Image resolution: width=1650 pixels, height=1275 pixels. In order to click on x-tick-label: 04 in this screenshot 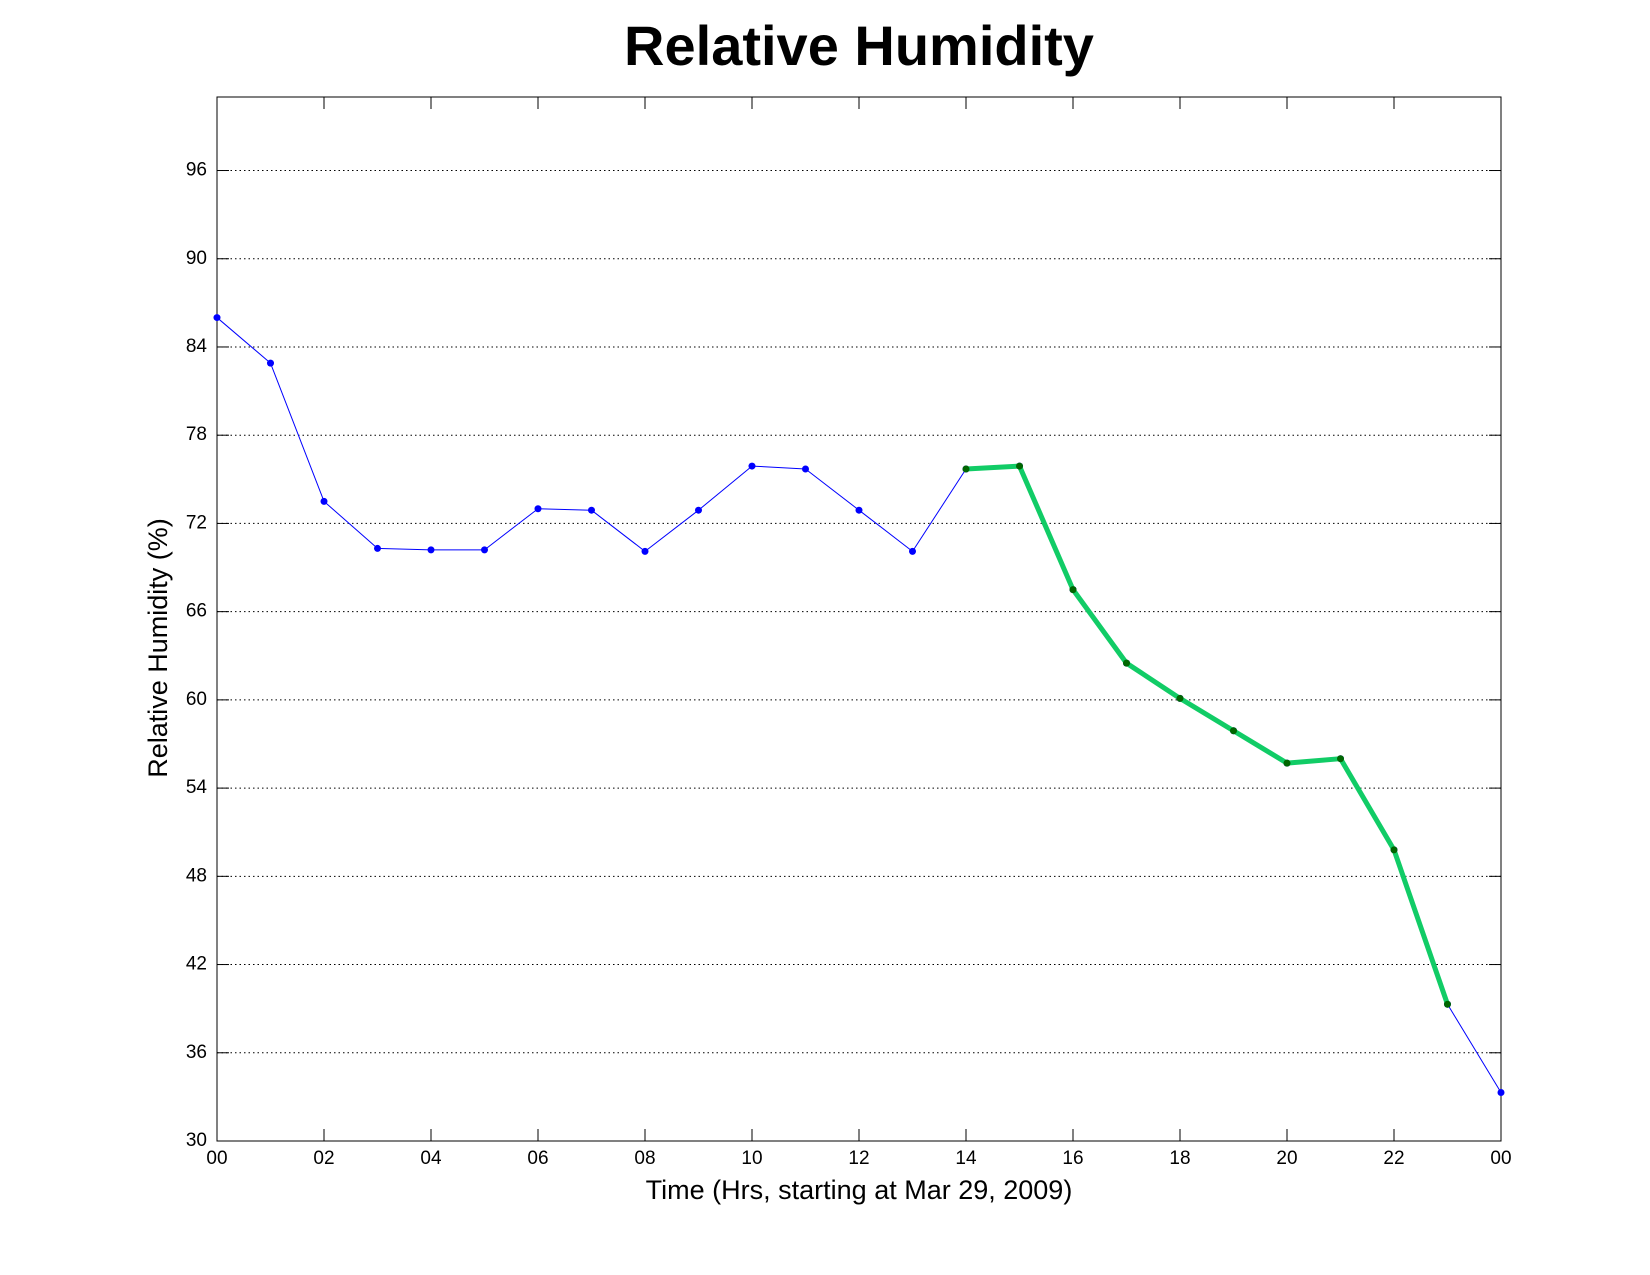, I will do `click(431, 1158)`.